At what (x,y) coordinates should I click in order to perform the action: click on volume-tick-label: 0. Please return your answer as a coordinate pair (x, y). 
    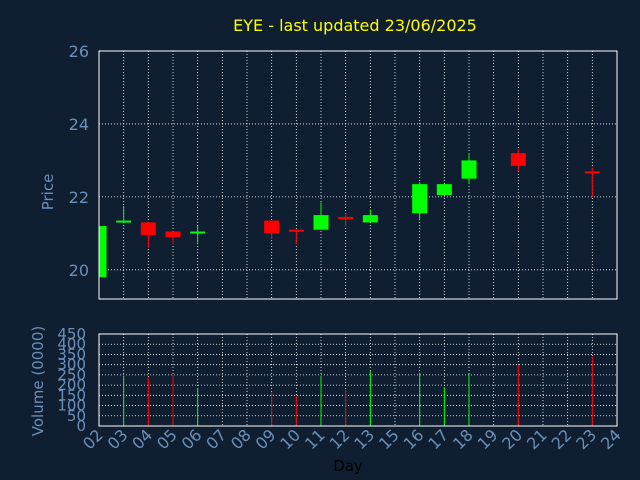
    Looking at the image, I should click on (81, 426).